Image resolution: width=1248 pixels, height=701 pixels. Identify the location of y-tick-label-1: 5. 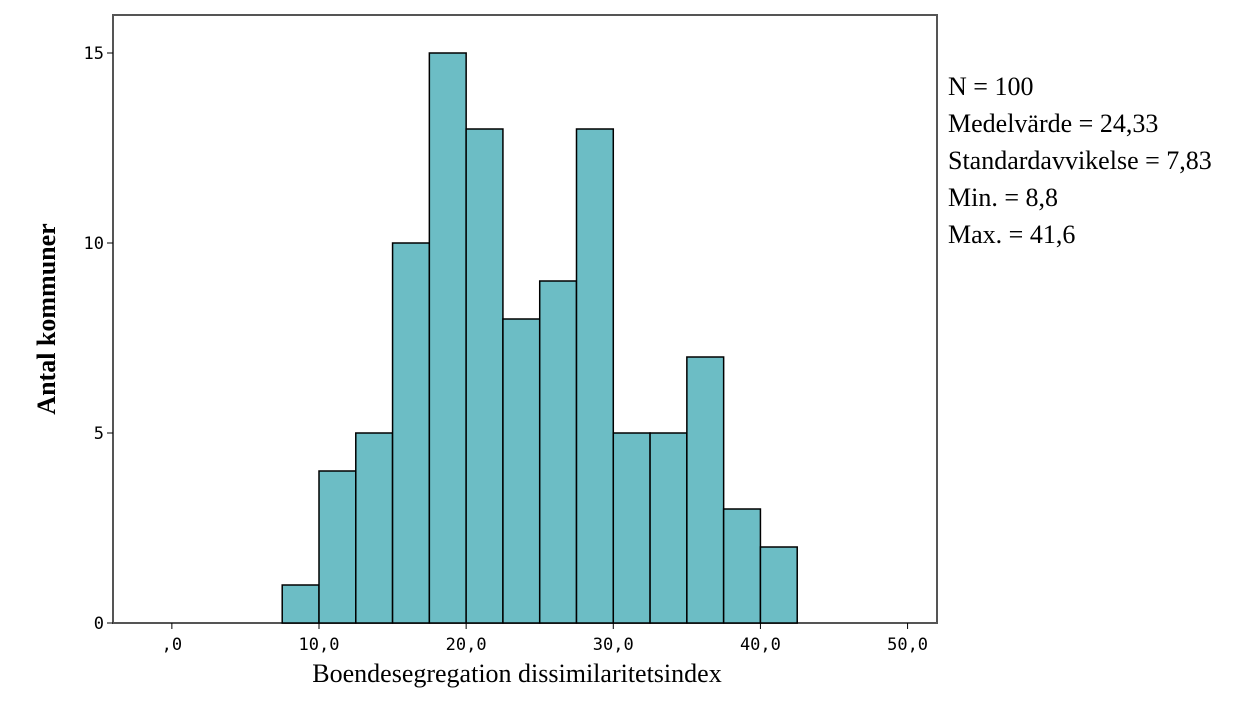
(99, 434).